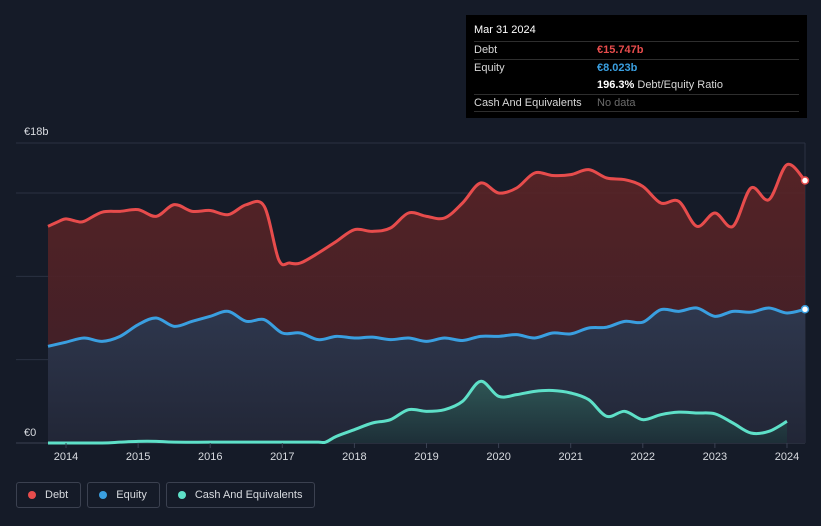  What do you see at coordinates (57, 495) in the screenshot?
I see `legend-label-debt: Debt` at bounding box center [57, 495].